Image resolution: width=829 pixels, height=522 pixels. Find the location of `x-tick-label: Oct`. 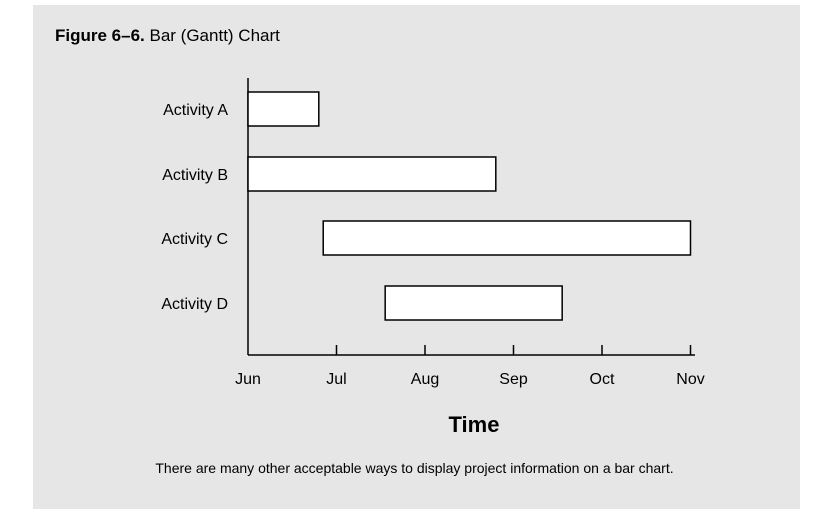

x-tick-label: Oct is located at coordinates (602, 379).